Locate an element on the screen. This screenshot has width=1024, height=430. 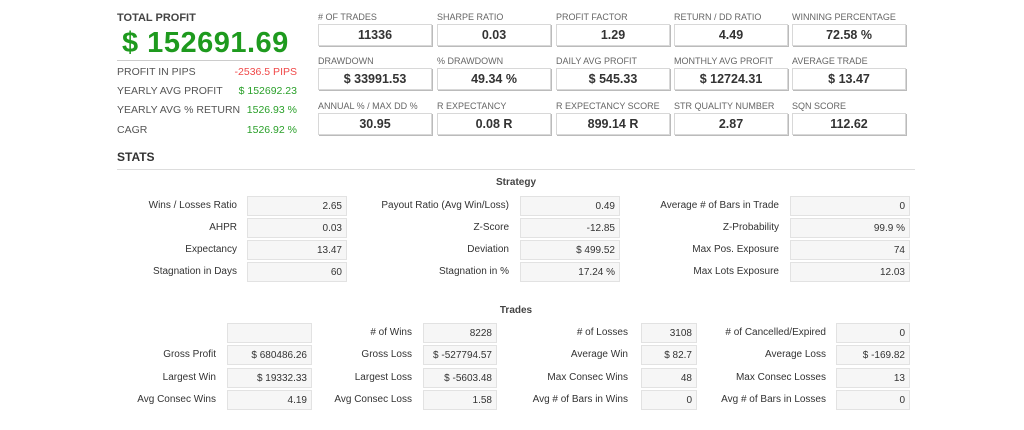
metric-card: WINNING PERCENTAGE 72.58 % is located at coordinates (849, 29).